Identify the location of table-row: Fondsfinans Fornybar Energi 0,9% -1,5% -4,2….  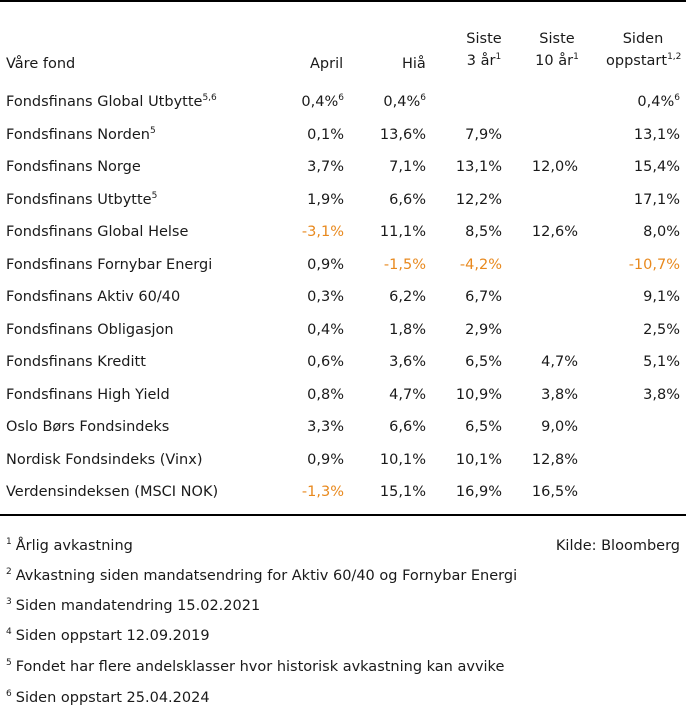
(343, 265).